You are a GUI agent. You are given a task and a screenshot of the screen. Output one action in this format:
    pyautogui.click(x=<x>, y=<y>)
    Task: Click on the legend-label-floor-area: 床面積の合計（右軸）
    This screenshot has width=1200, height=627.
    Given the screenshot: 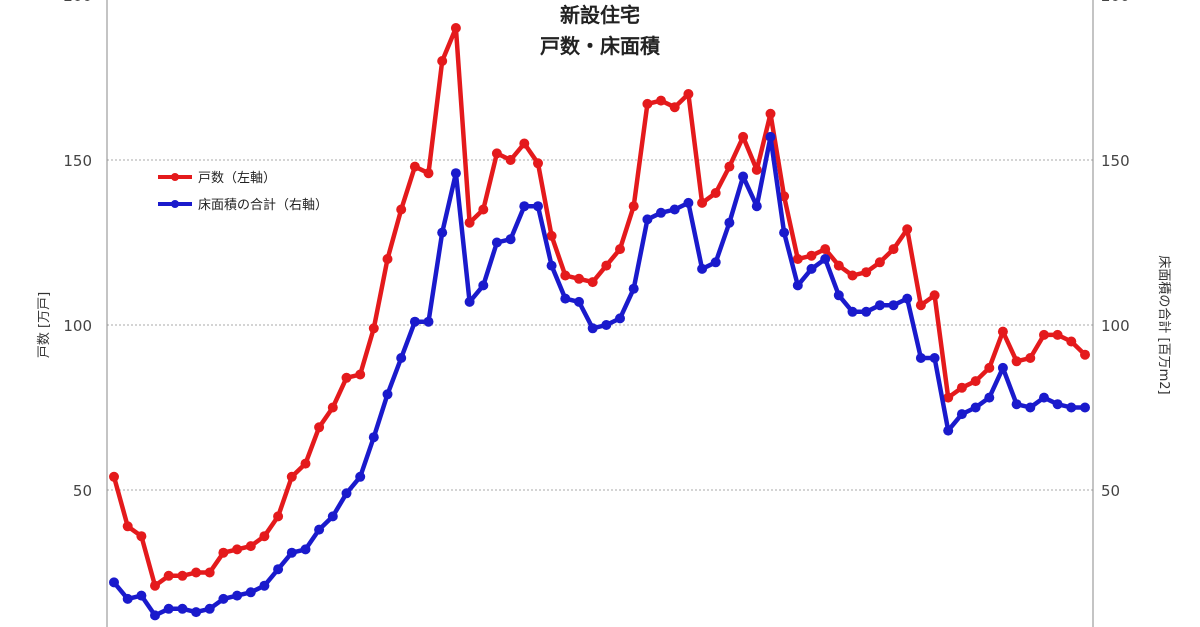 What is the action you would take?
    pyautogui.click(x=263, y=205)
    